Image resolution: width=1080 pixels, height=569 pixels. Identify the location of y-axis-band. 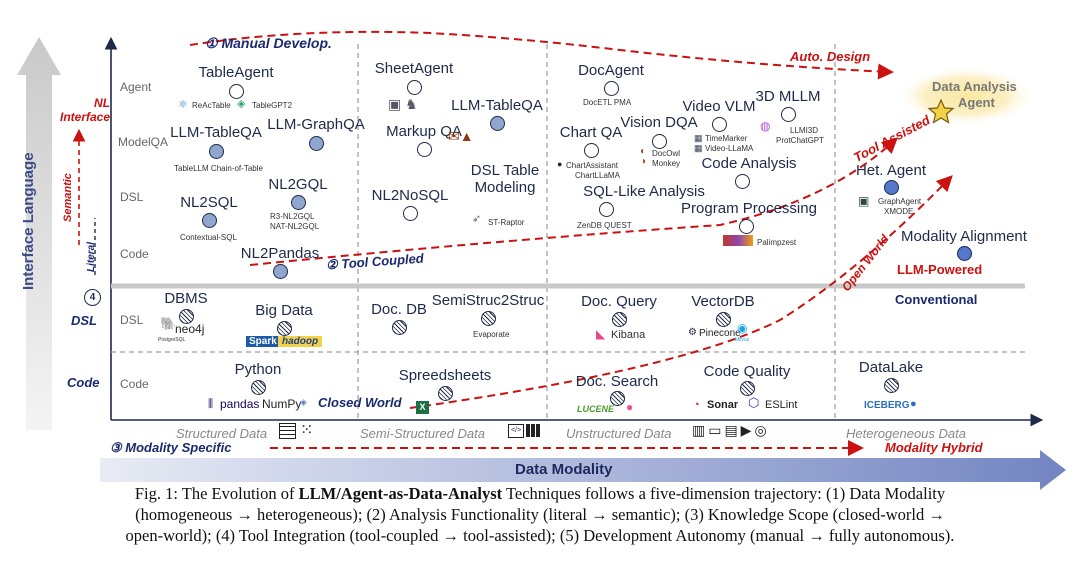
(39, 233).